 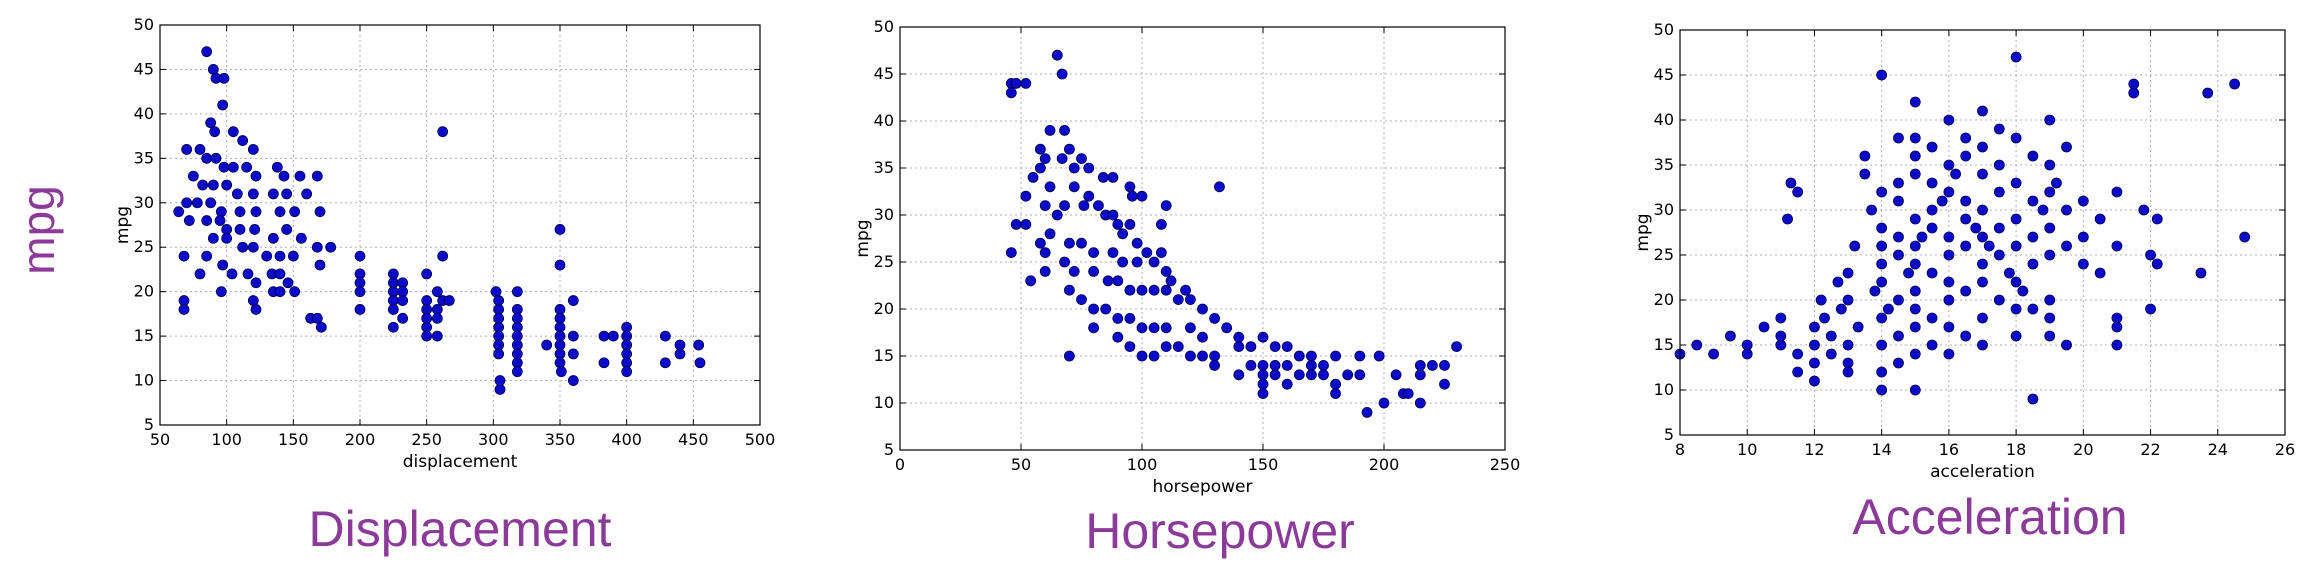 I want to click on x-tick-label: 16, so click(x=1949, y=449).